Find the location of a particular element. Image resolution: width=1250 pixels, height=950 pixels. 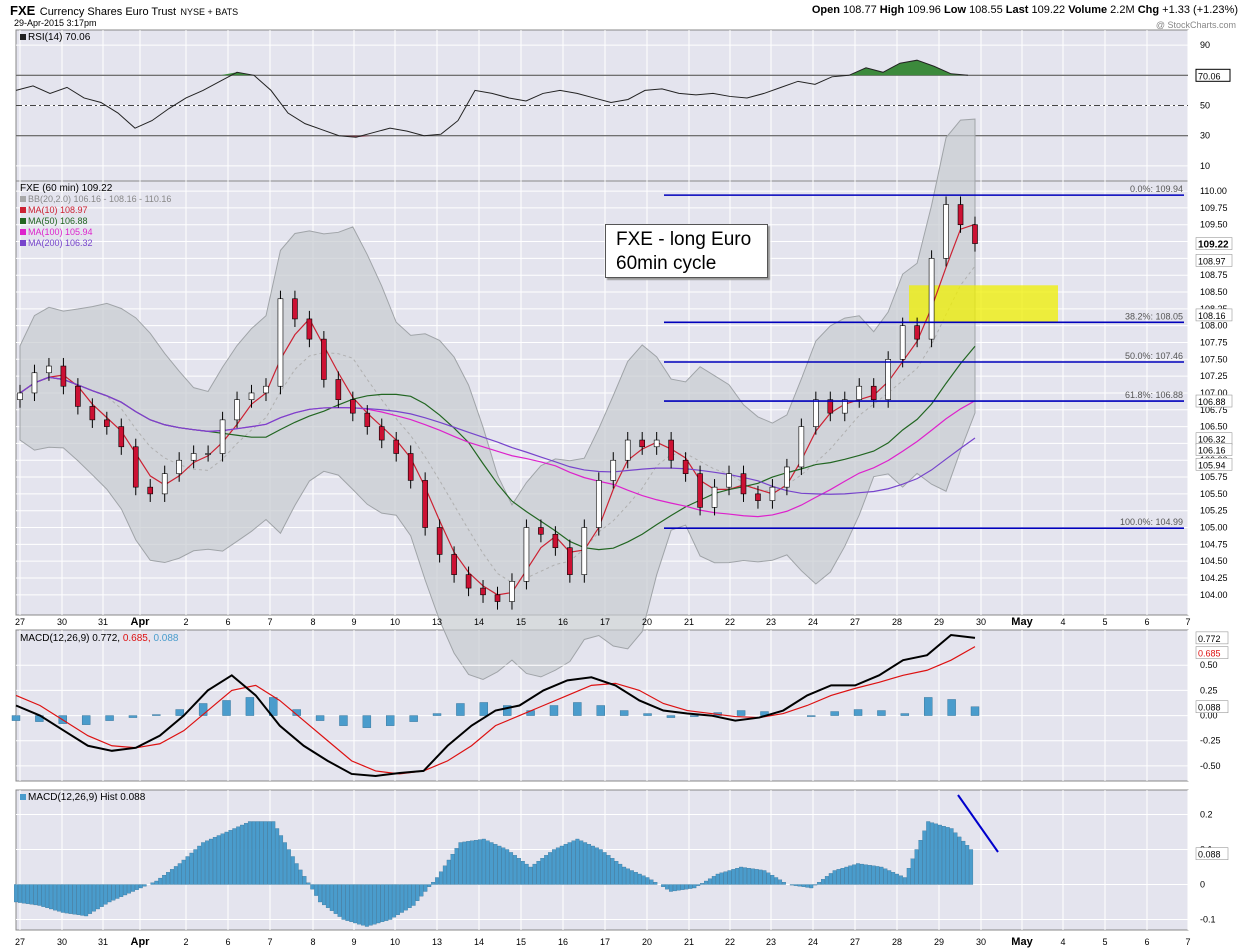

watermark: @ StockCharts.com is located at coordinates (1195, 25).